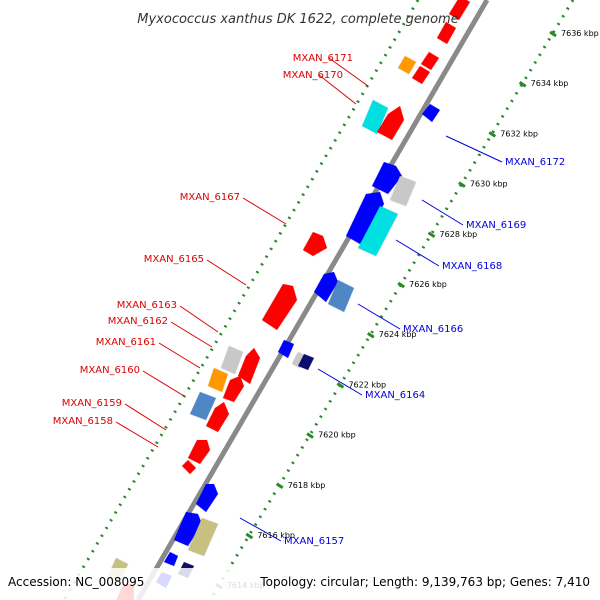  Describe the element at coordinates (472, 266) in the screenshot. I see `gene-label: MXAN_6168` at that location.